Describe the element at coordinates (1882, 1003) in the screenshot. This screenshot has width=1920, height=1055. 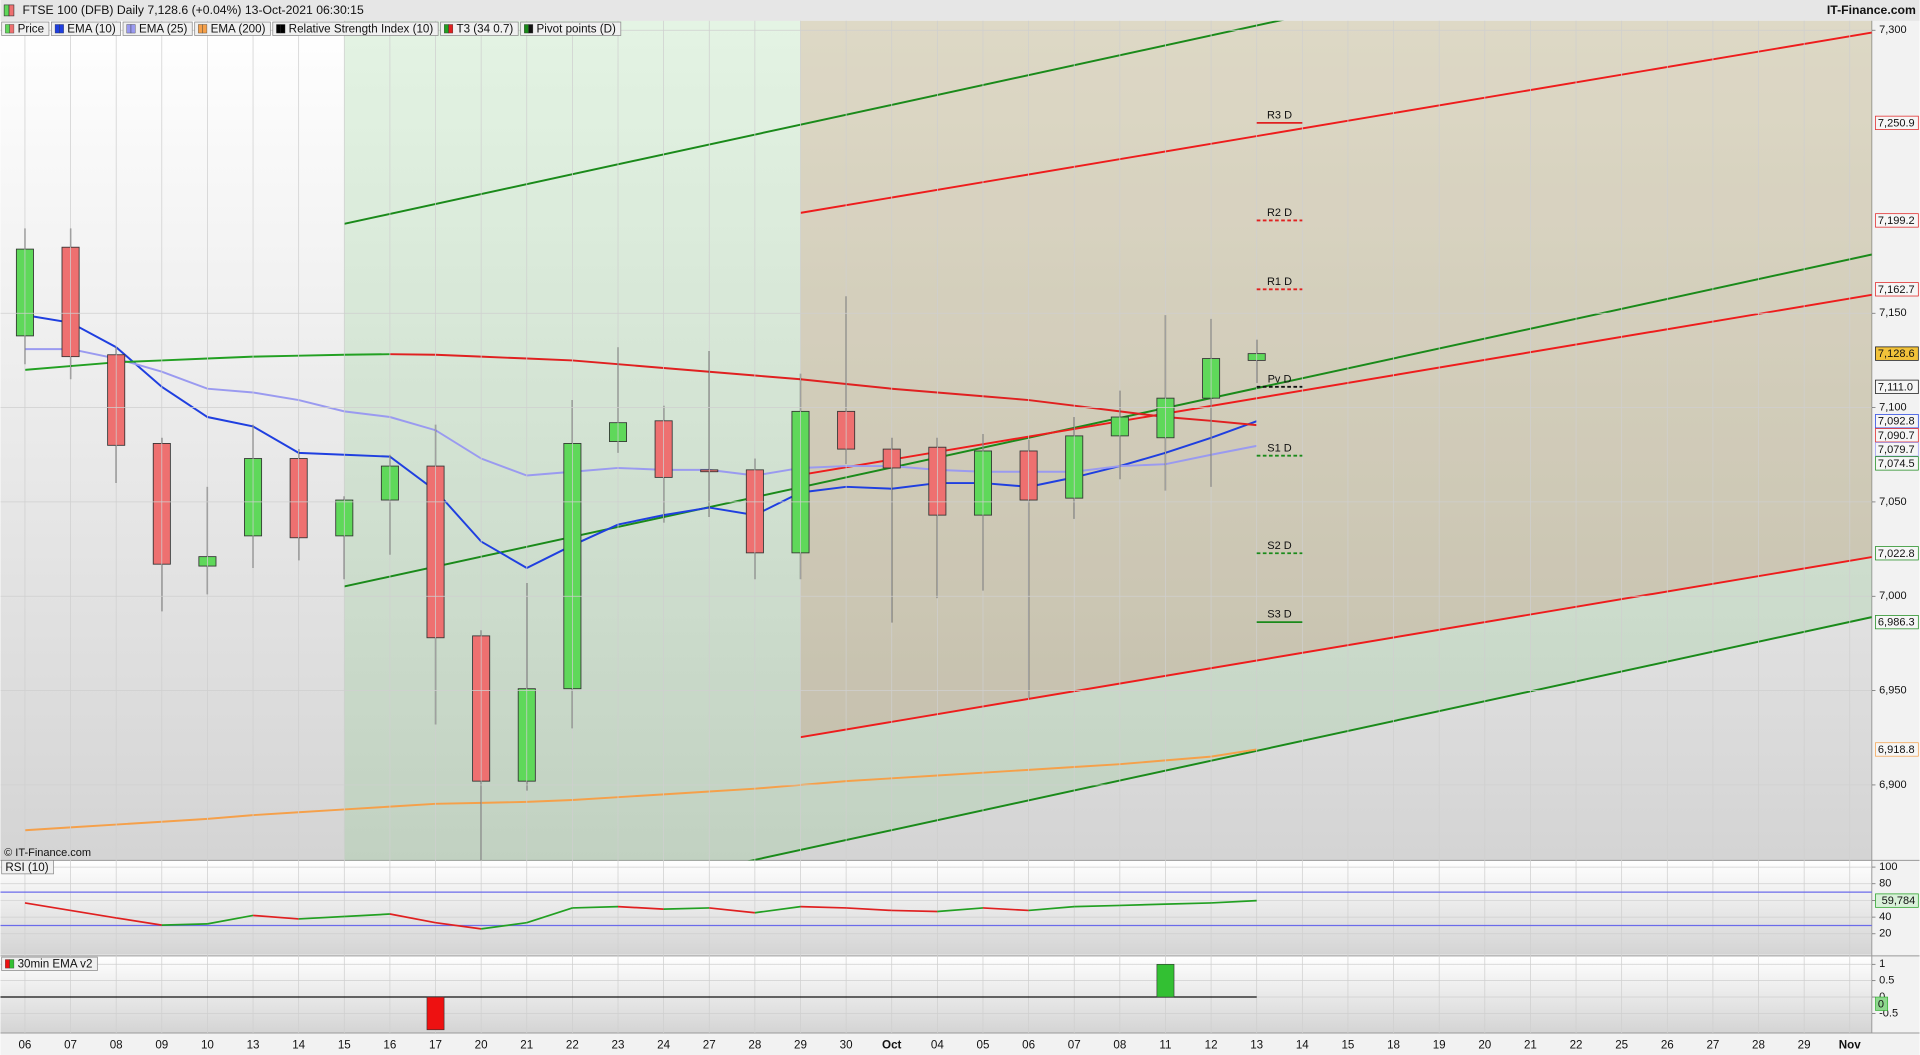
I see `indicator-badge` at that location.